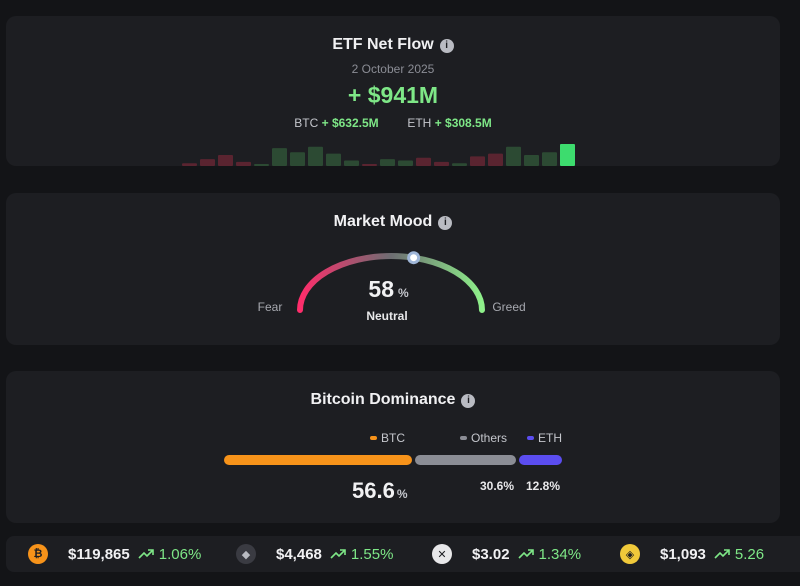 The width and height of the screenshot is (800, 586). I want to click on mood-title: Market Mood, so click(383, 221).